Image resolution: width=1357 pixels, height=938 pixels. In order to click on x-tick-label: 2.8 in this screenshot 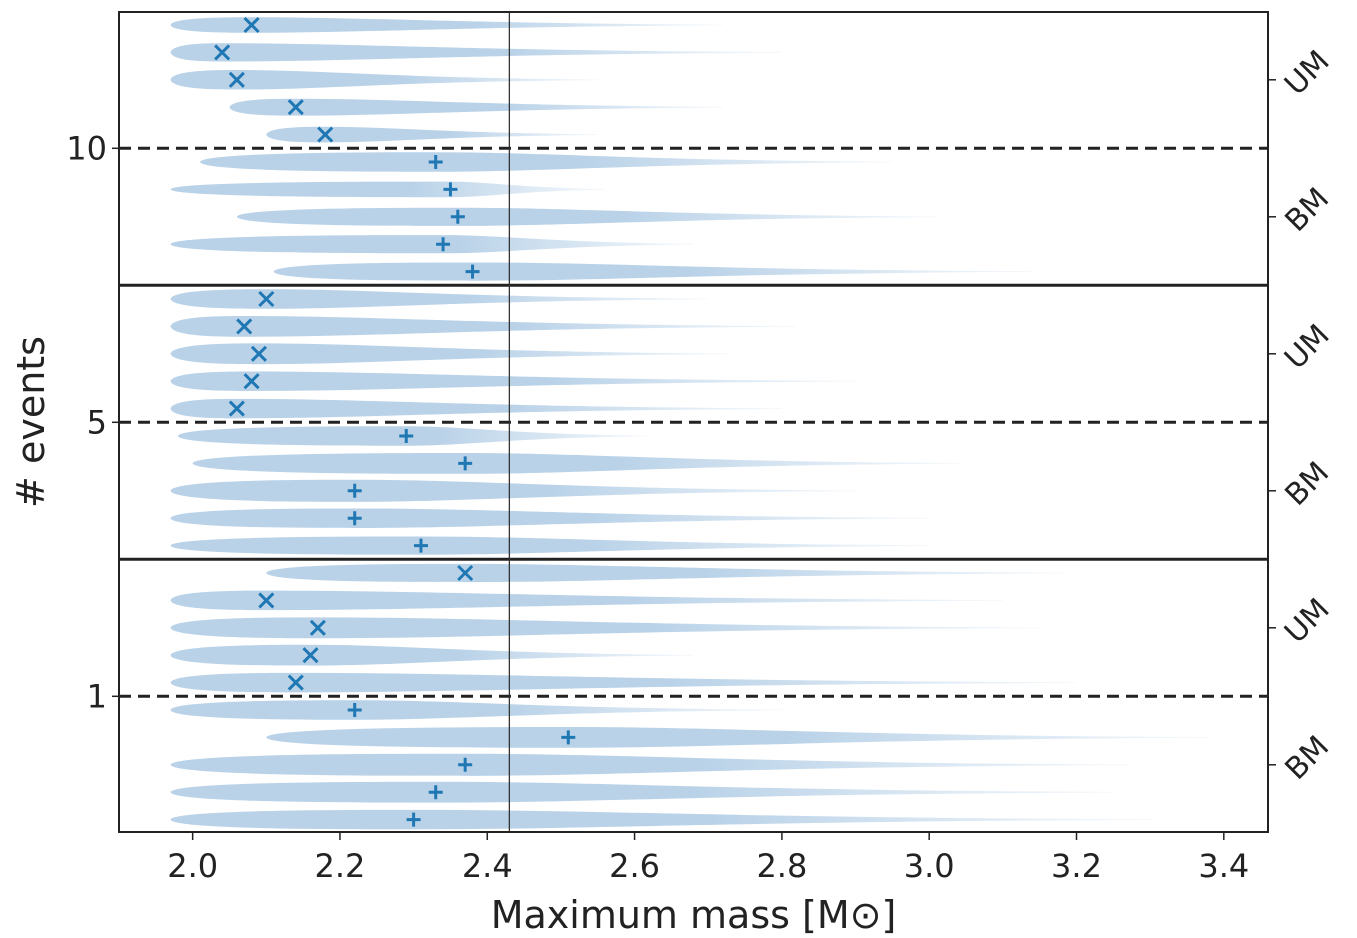, I will do `click(781, 866)`.